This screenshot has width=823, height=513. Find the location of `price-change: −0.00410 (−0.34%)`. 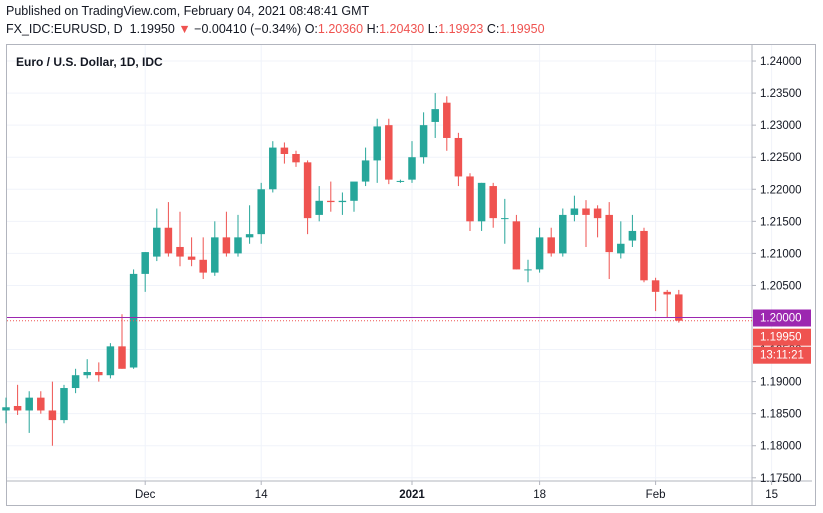

price-change: −0.00410 (−0.34%) is located at coordinates (248, 29).